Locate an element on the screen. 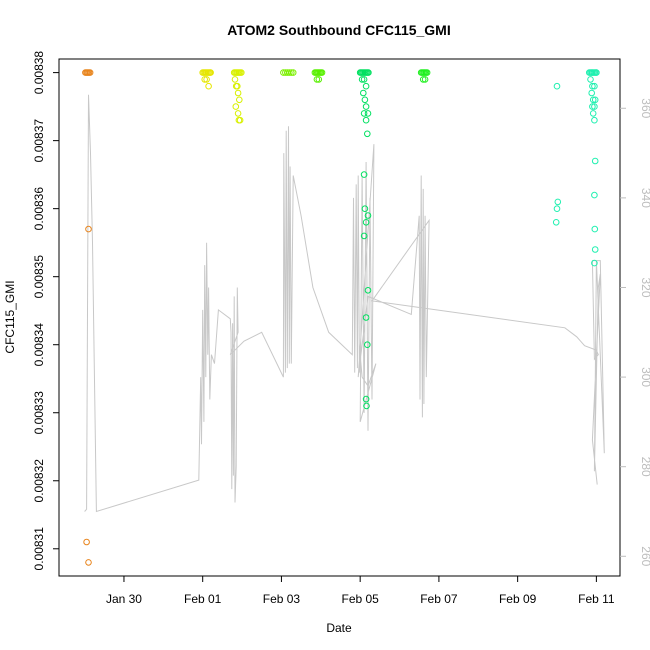  y-tick-label-0: 0.00831 is located at coordinates (39, 549).